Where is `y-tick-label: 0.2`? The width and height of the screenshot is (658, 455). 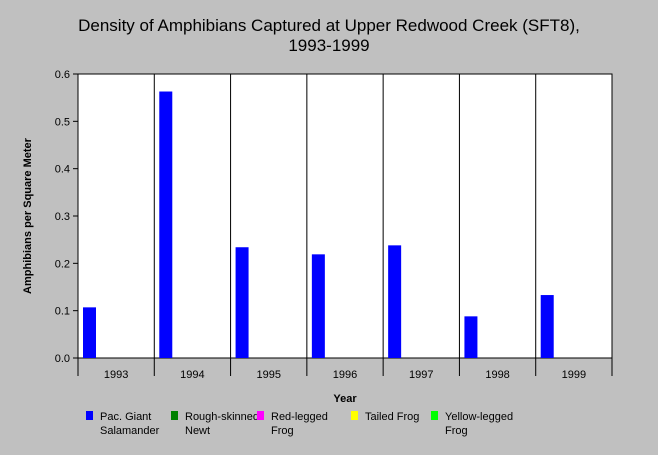
y-tick-label: 0.2 is located at coordinates (62, 264).